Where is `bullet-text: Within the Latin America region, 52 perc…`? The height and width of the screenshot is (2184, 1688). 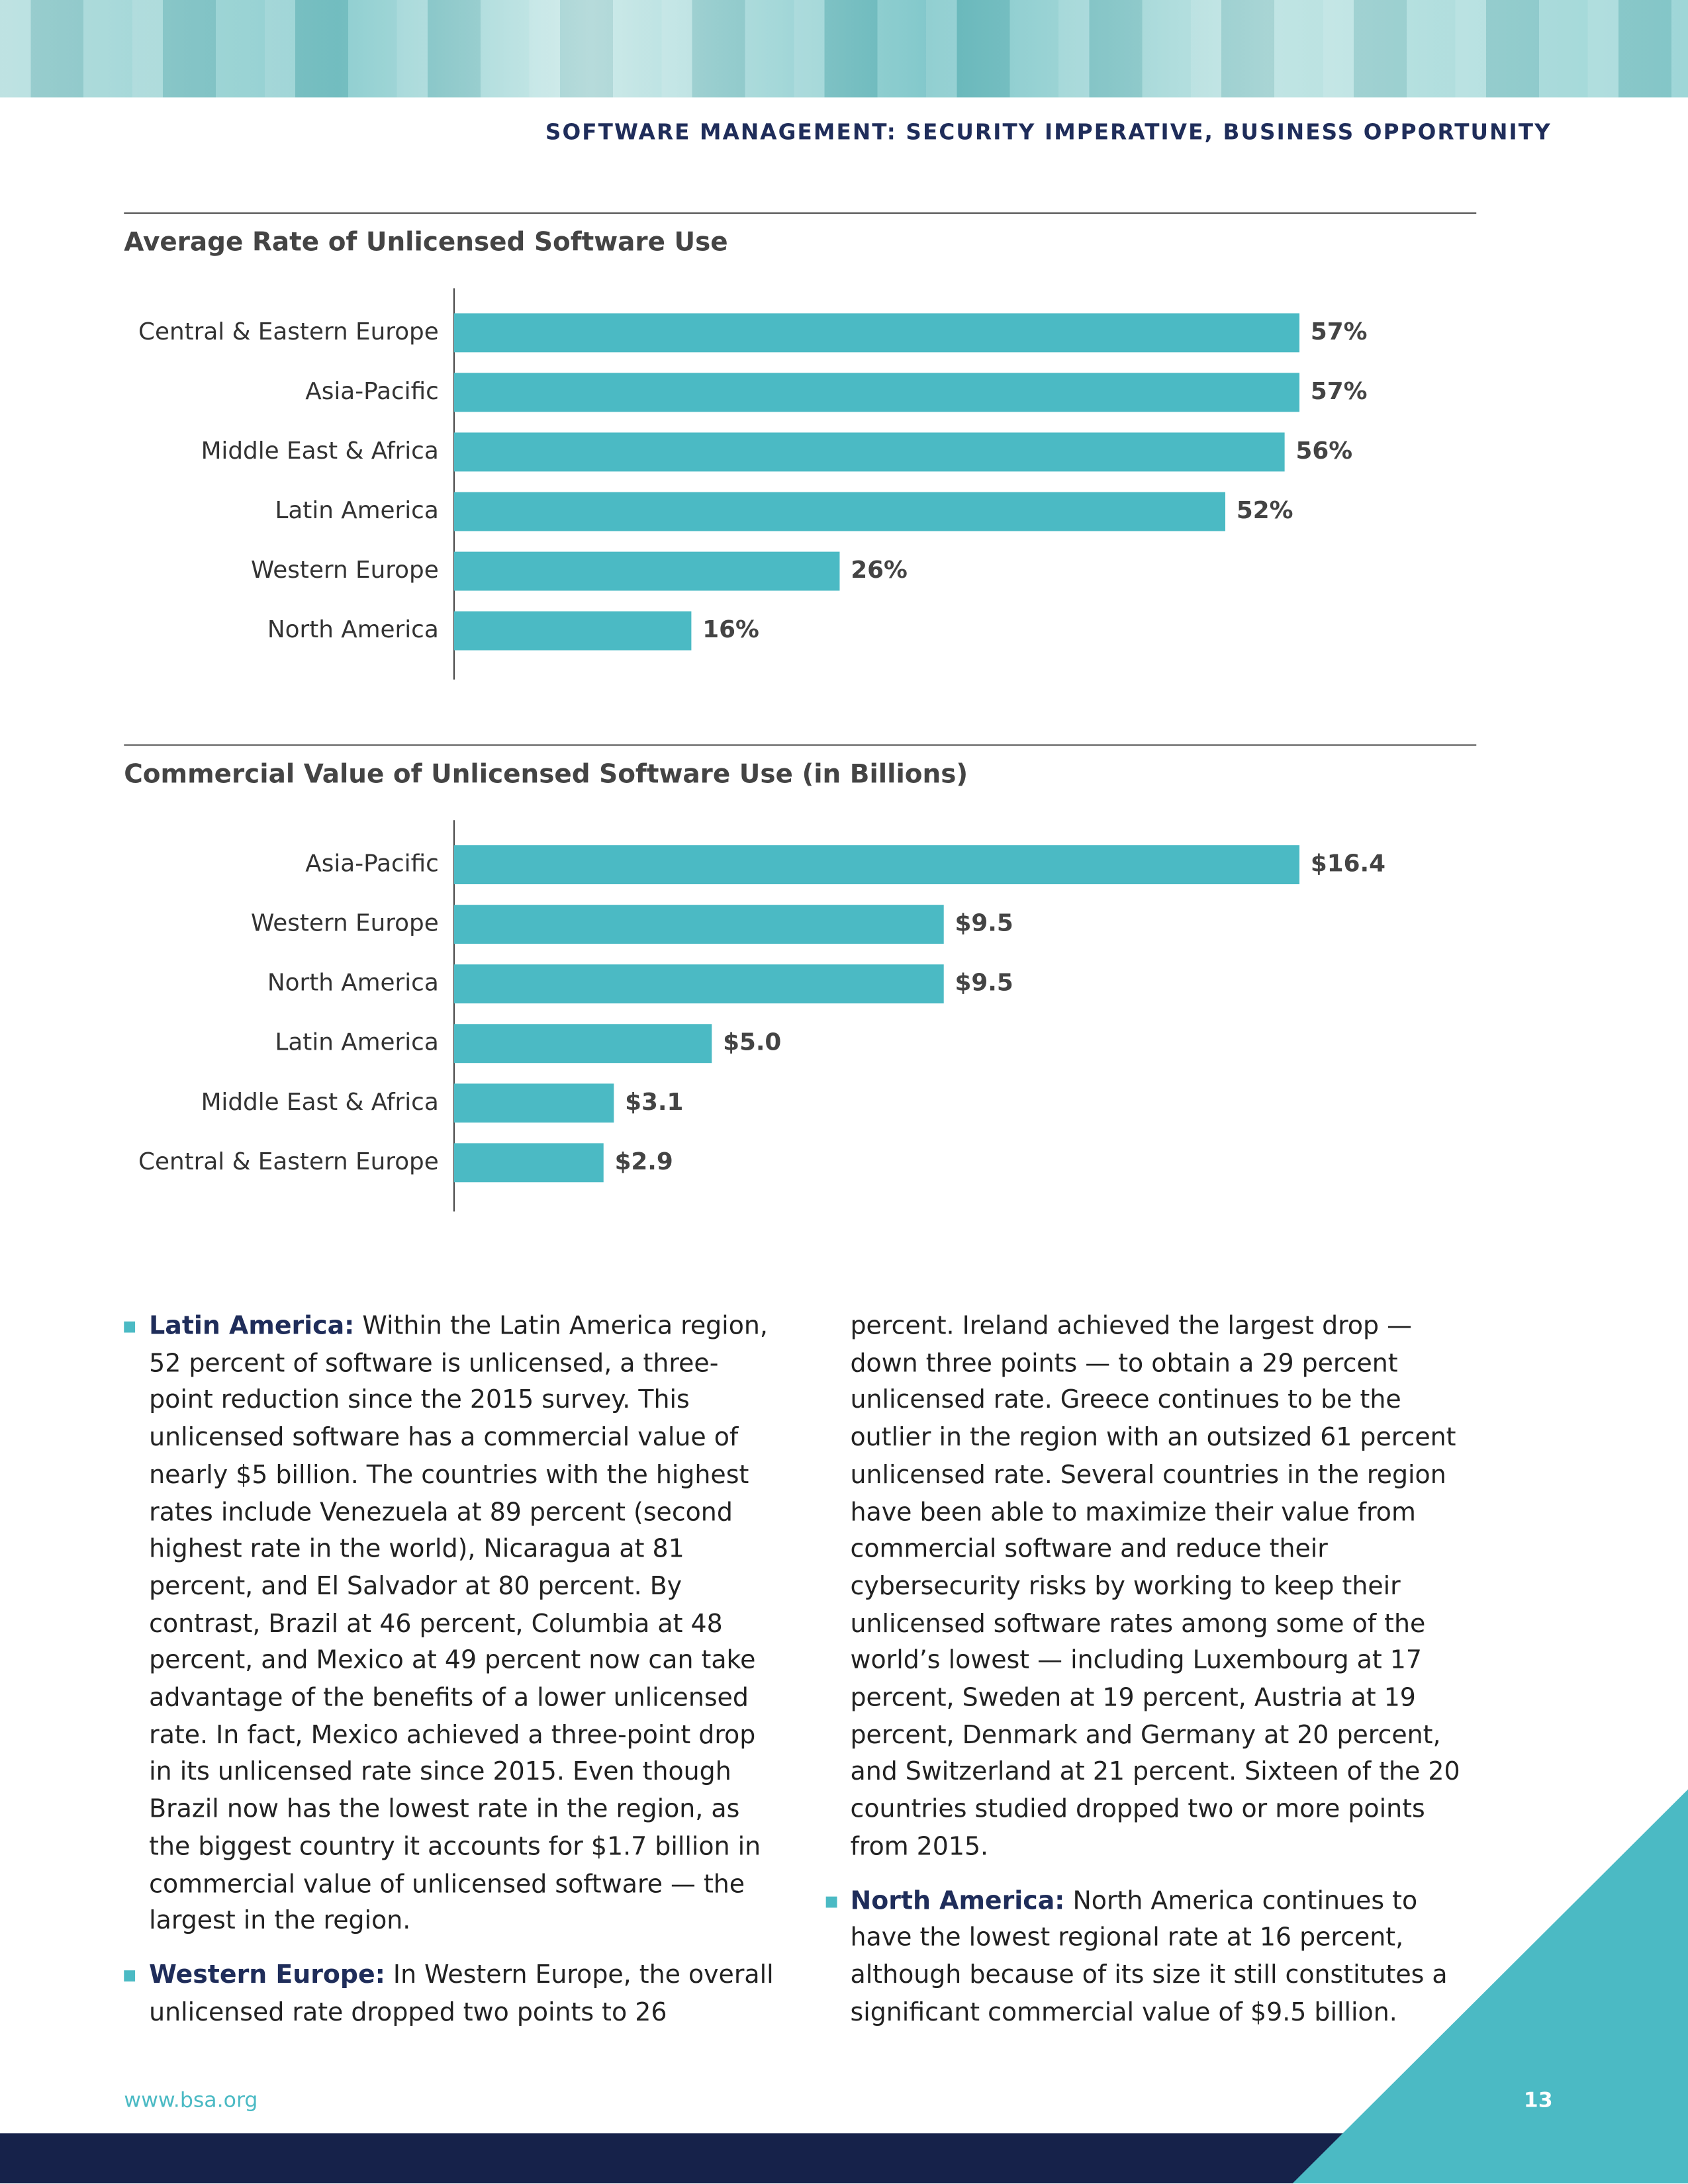 bullet-text: Within the Latin America region, 52 perc… is located at coordinates (458, 1624).